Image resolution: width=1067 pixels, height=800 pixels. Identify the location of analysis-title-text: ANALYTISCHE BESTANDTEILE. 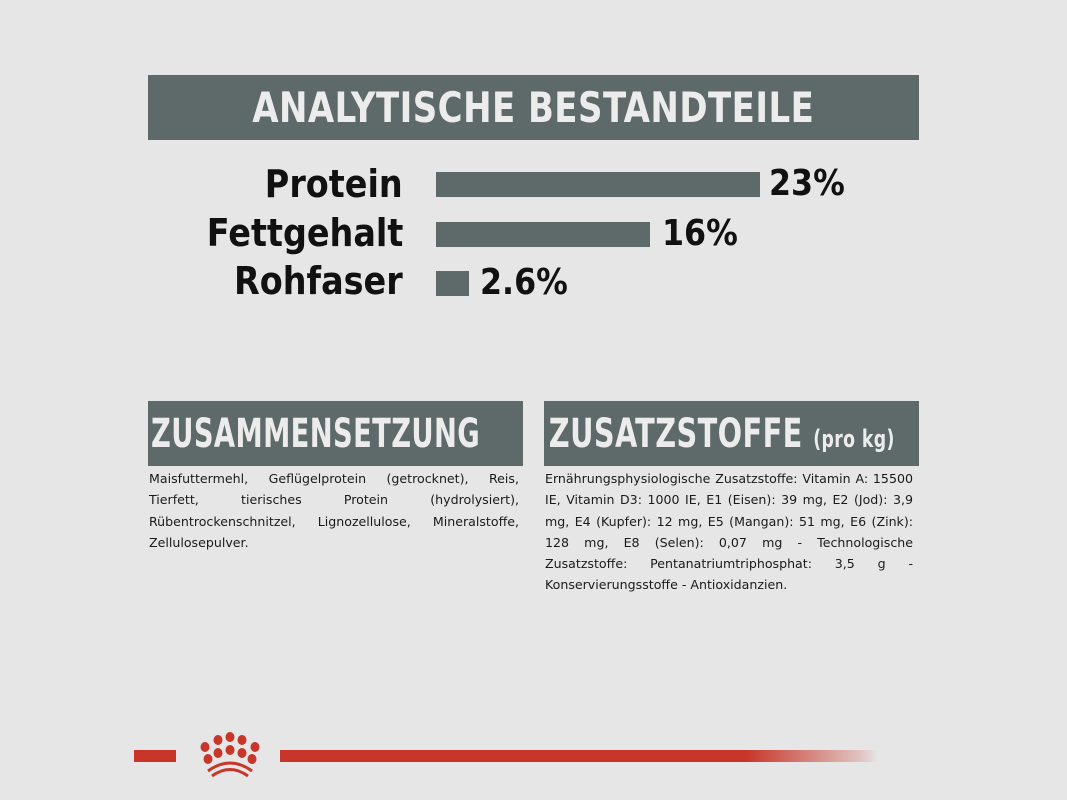
(533, 107).